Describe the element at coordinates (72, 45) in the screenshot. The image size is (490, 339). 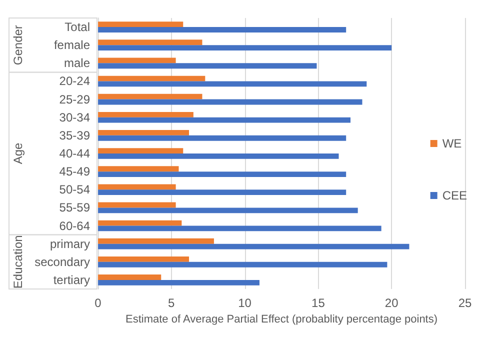
I see `y-tick-label: female` at that location.